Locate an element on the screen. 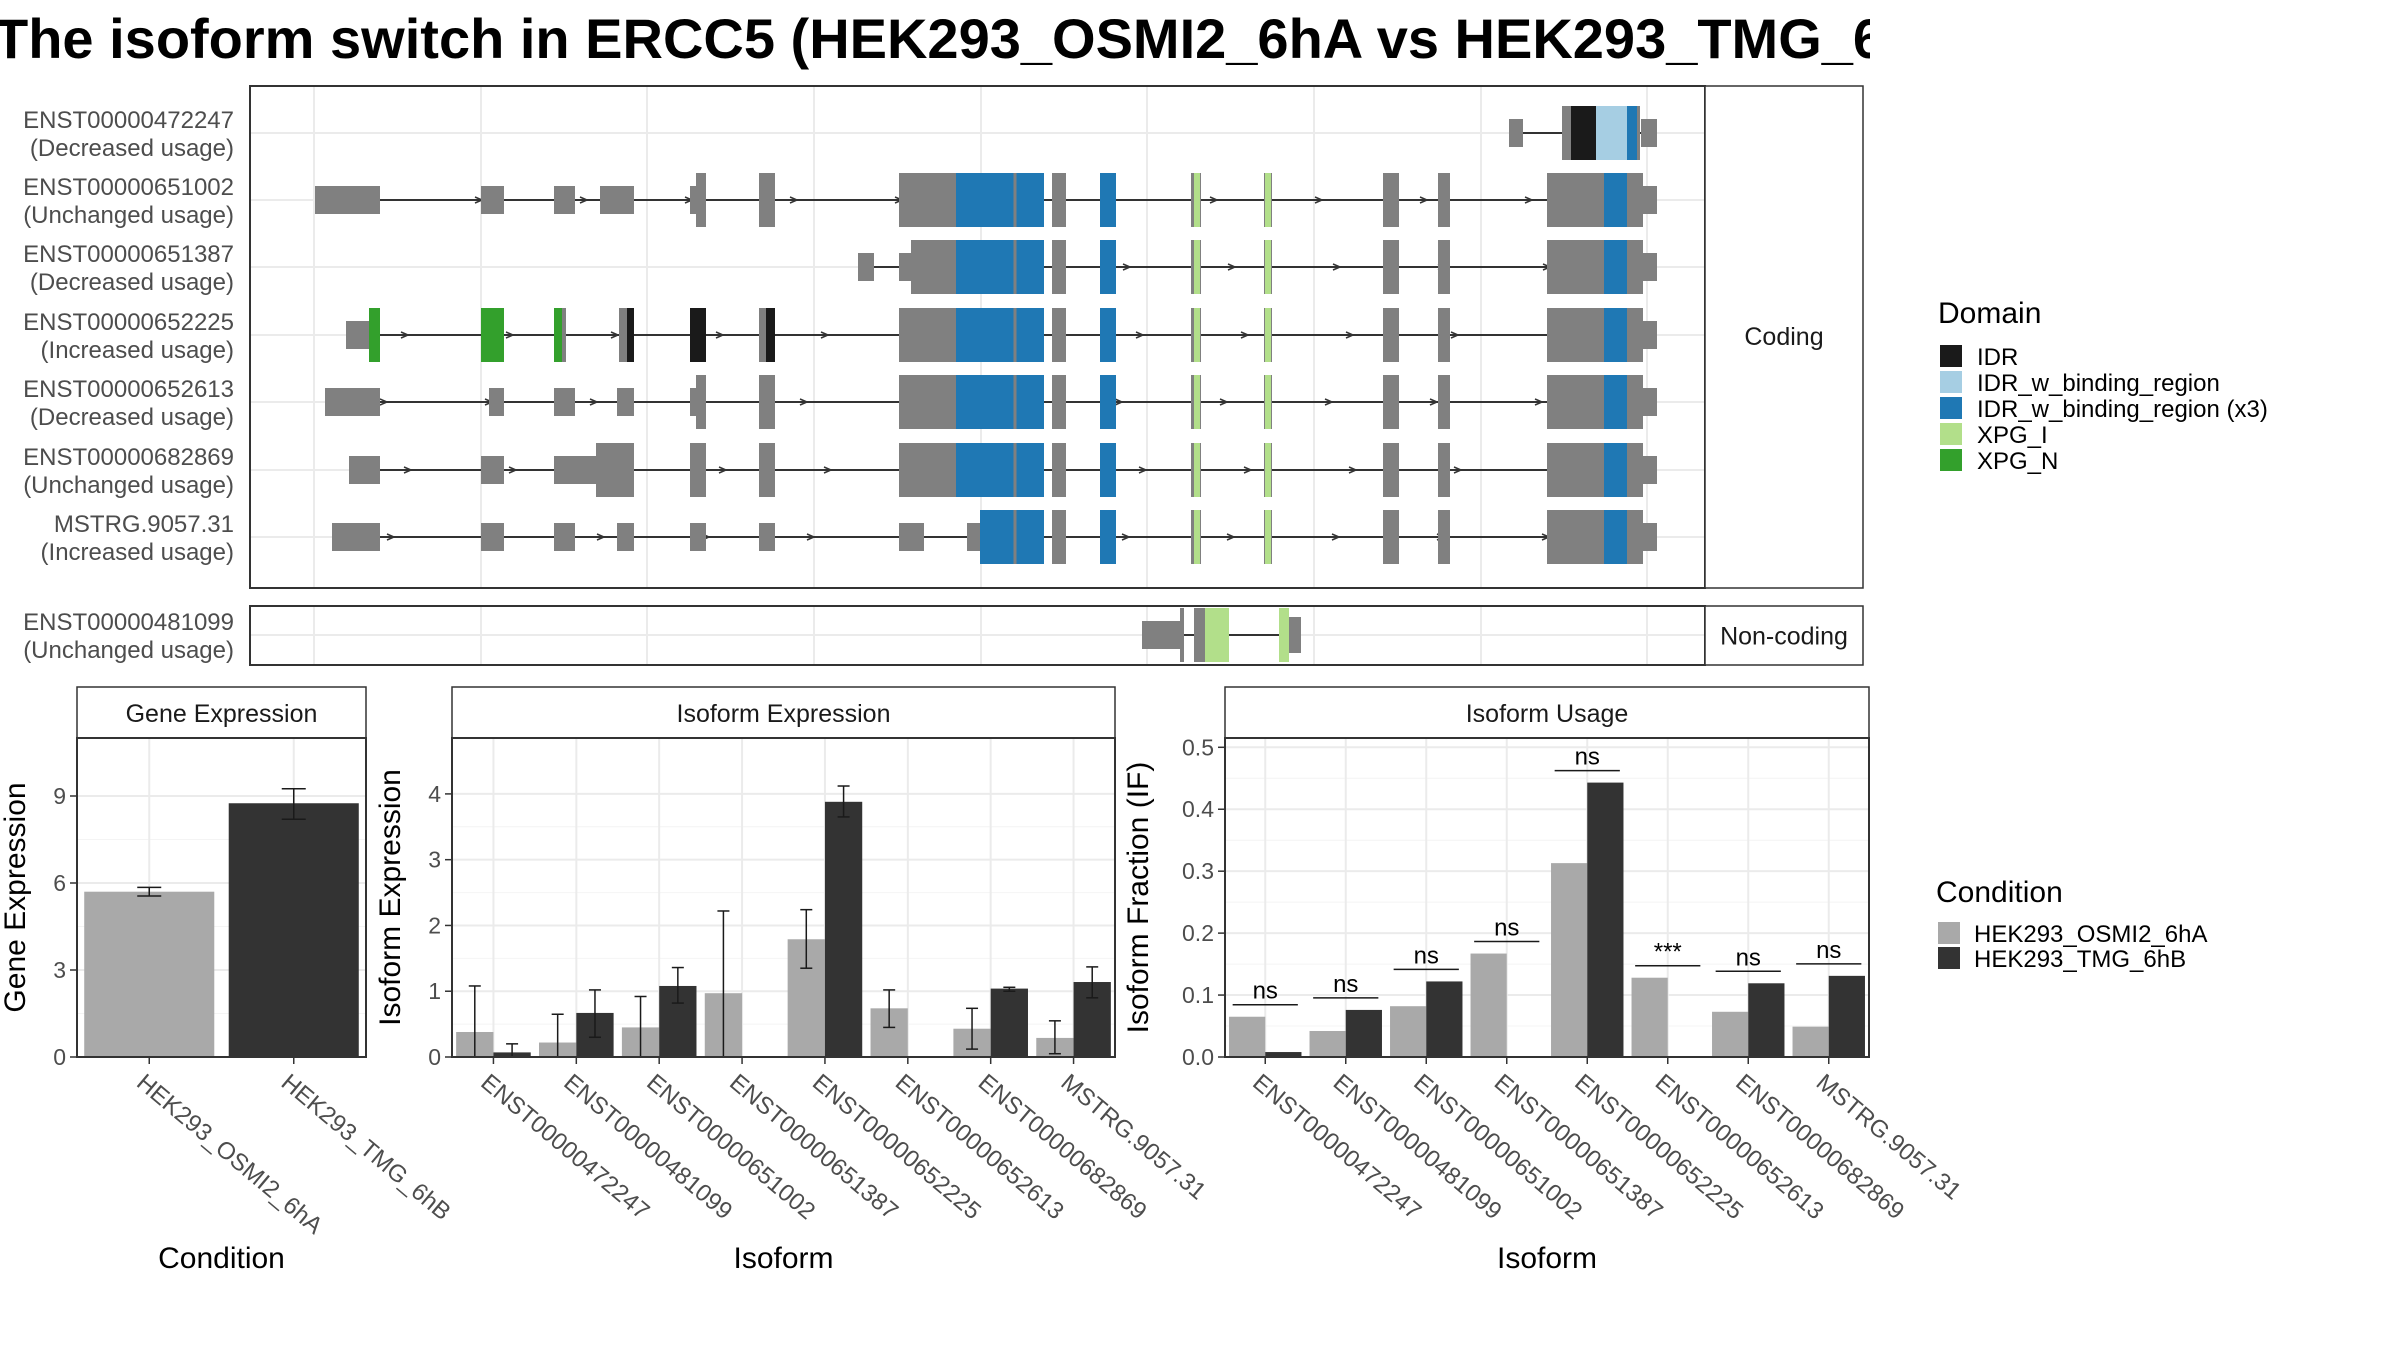  x-axis-title: Condition is located at coordinates (221, 1258).